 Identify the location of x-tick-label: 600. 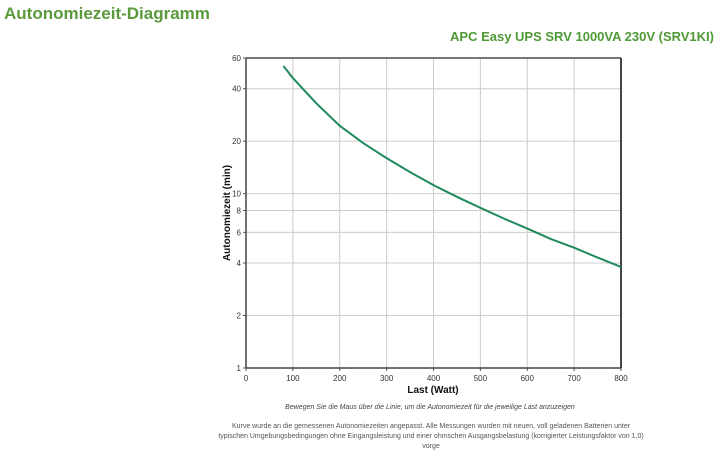
(528, 378).